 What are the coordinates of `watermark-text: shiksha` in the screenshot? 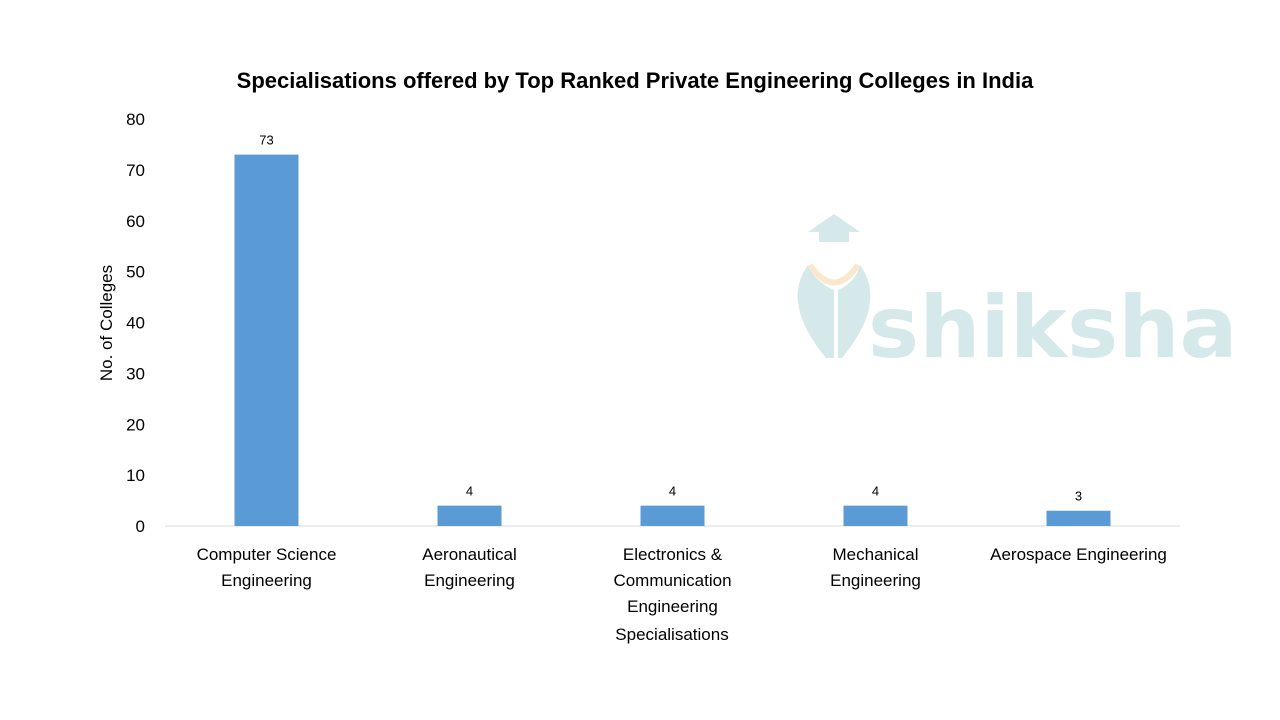 It's located at (1053, 328).